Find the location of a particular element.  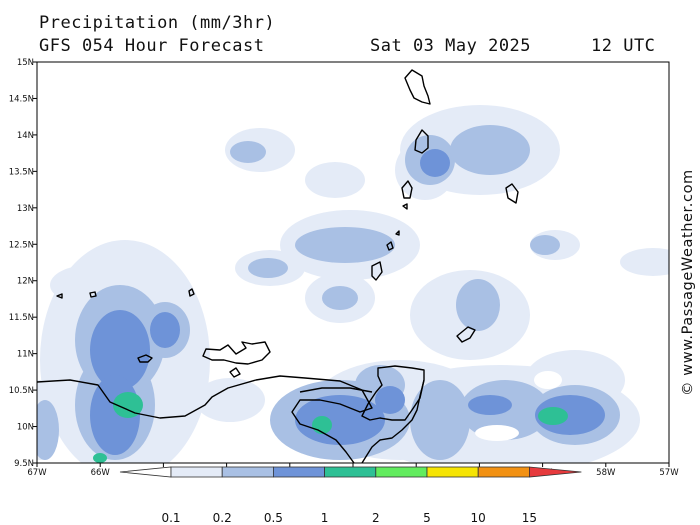

tortuga-island is located at coordinates (145, 358).